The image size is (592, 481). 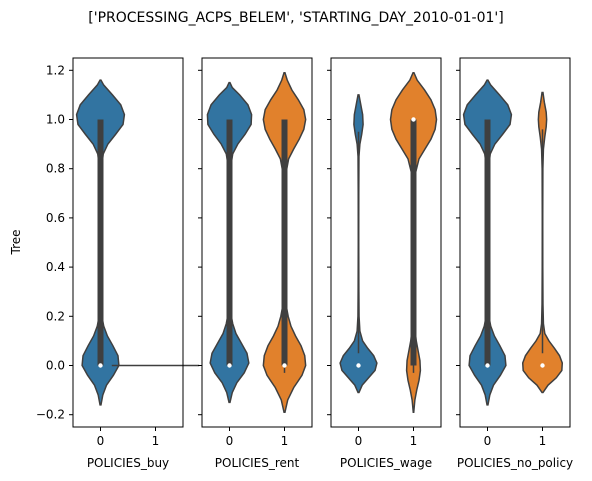 What do you see at coordinates (55, 70) in the screenshot?
I see `y-tick-label: 1.2` at bounding box center [55, 70].